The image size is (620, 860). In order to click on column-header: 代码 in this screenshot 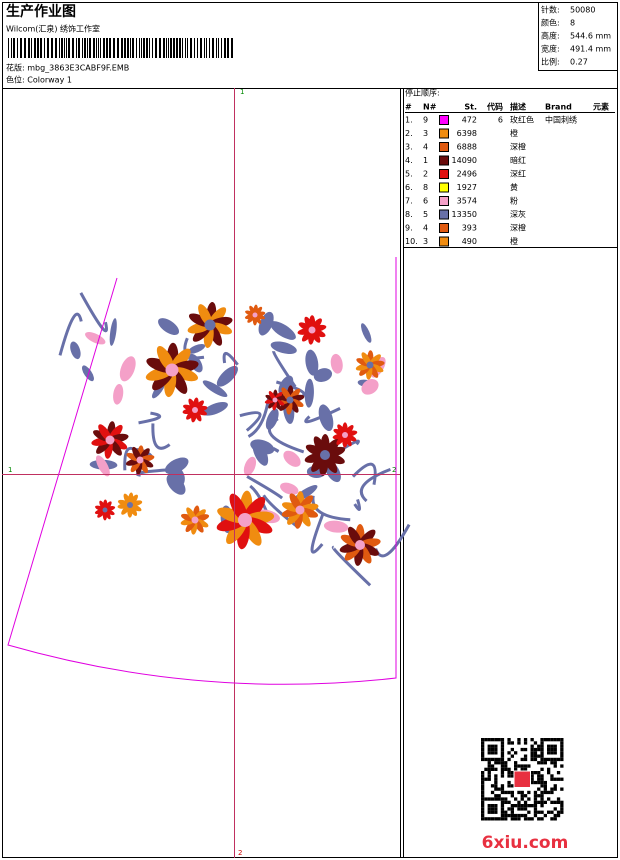, I will do `click(494, 107)`.